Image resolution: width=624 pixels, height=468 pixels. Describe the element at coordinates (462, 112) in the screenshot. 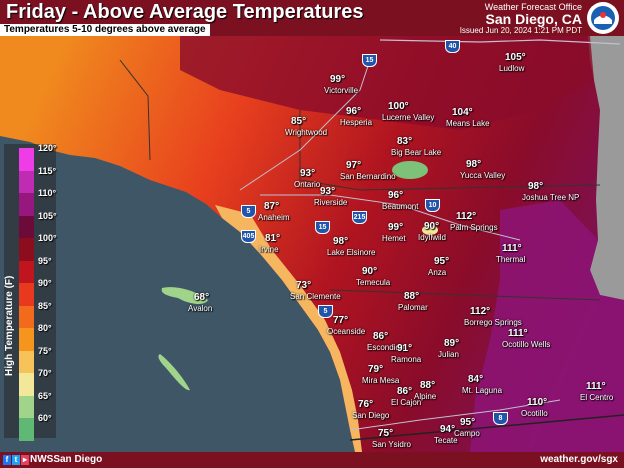

I see `temperature-value: 104°` at that location.